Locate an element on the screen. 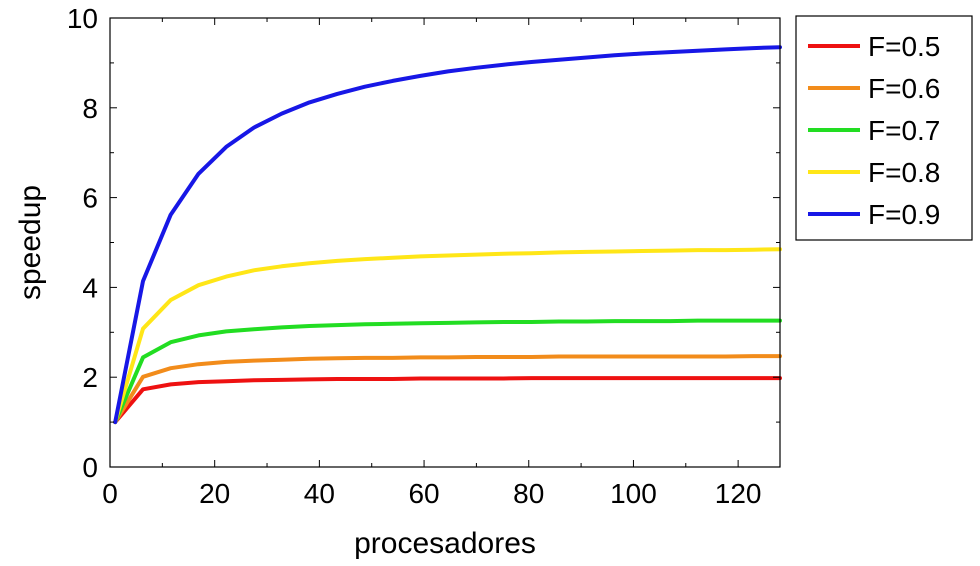  legend-label: F=0.6 is located at coordinates (904, 88).